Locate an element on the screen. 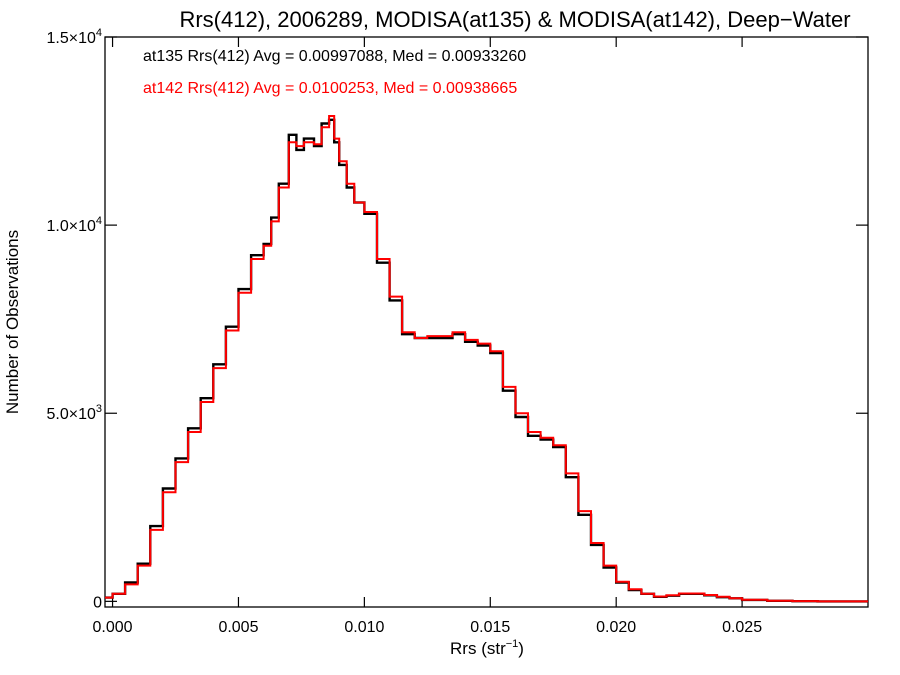  y-tick-label: 0 is located at coordinates (97, 602).